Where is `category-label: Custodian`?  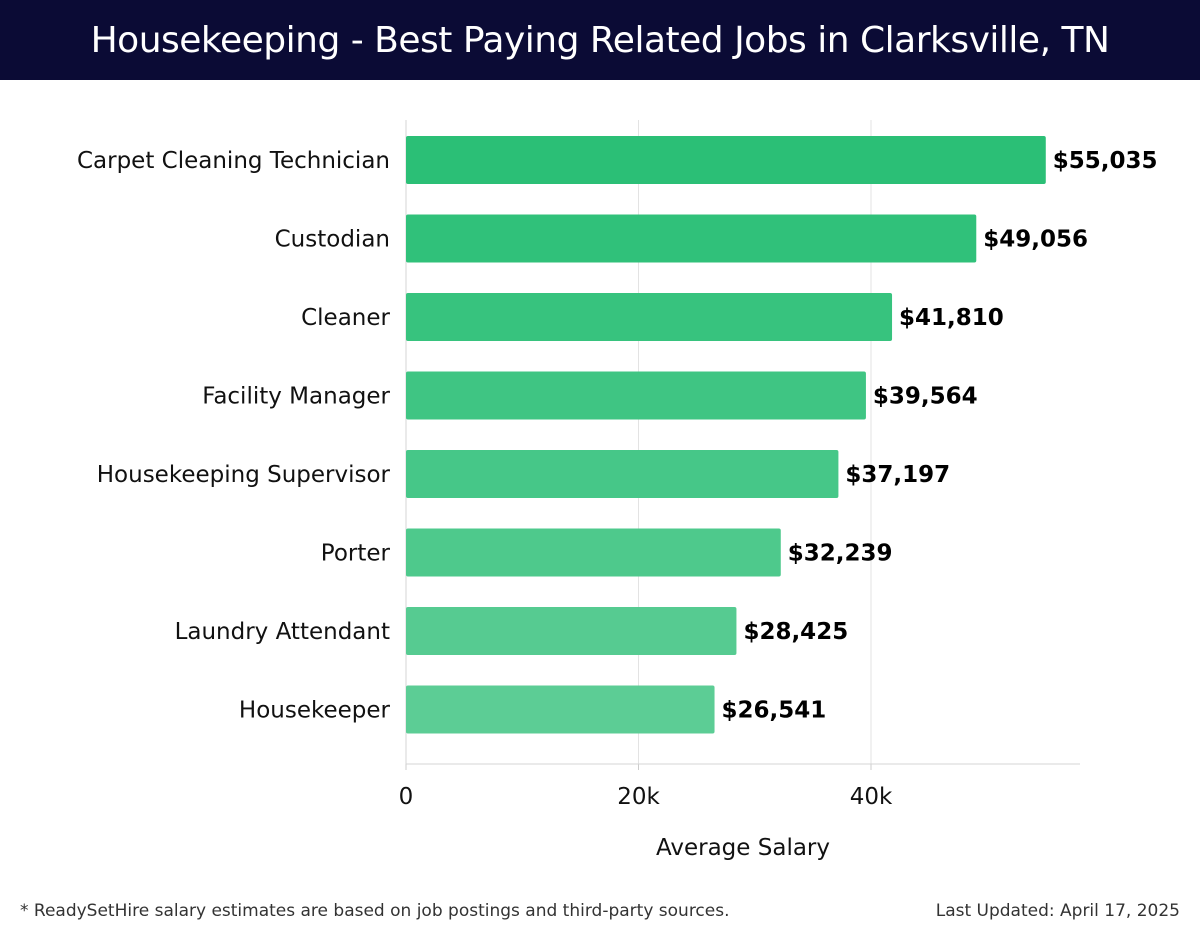 category-label: Custodian is located at coordinates (332, 240).